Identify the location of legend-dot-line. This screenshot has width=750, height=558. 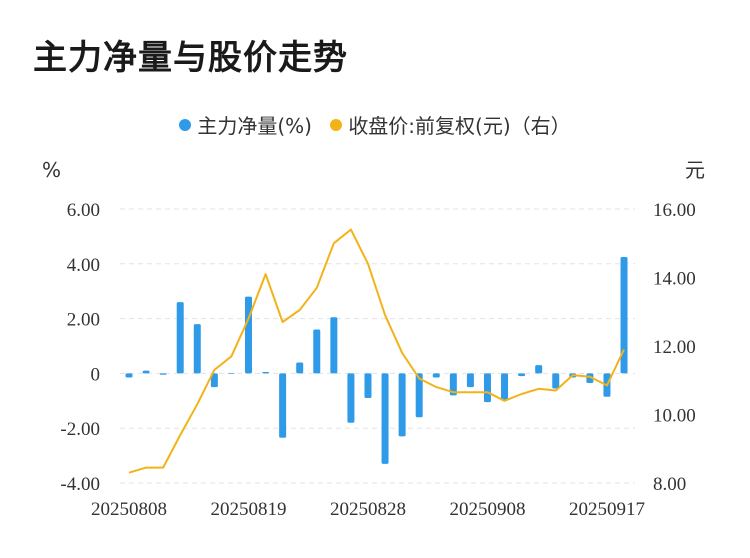
(336, 124).